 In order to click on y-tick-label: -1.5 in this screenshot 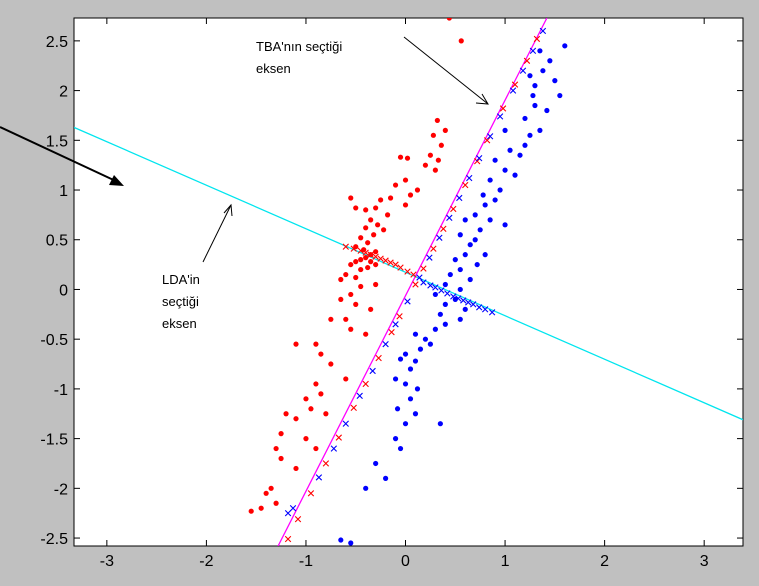, I will do `click(54, 440)`.